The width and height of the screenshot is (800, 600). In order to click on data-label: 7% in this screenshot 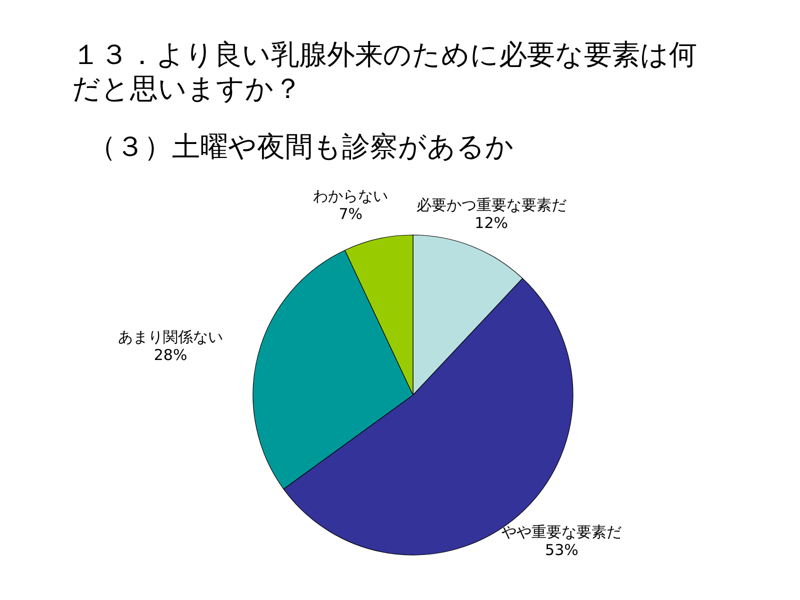, I will do `click(350, 213)`.